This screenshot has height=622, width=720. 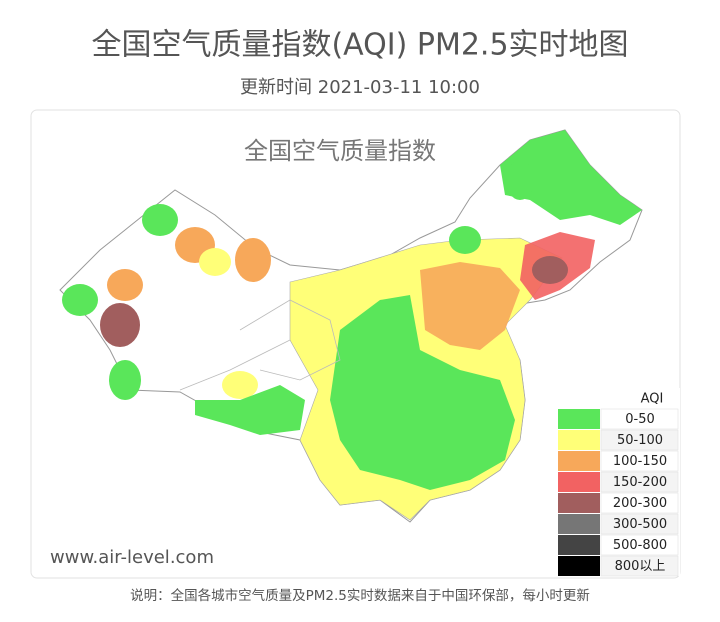 I want to click on region-good, so click(x=422, y=392).